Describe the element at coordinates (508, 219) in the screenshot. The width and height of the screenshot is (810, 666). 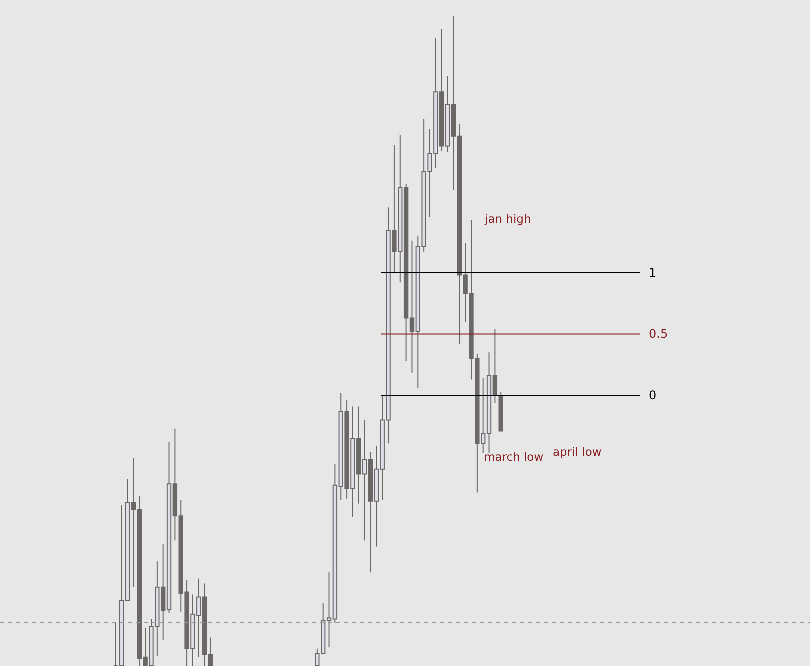
I see `annotation: jan high` at that location.